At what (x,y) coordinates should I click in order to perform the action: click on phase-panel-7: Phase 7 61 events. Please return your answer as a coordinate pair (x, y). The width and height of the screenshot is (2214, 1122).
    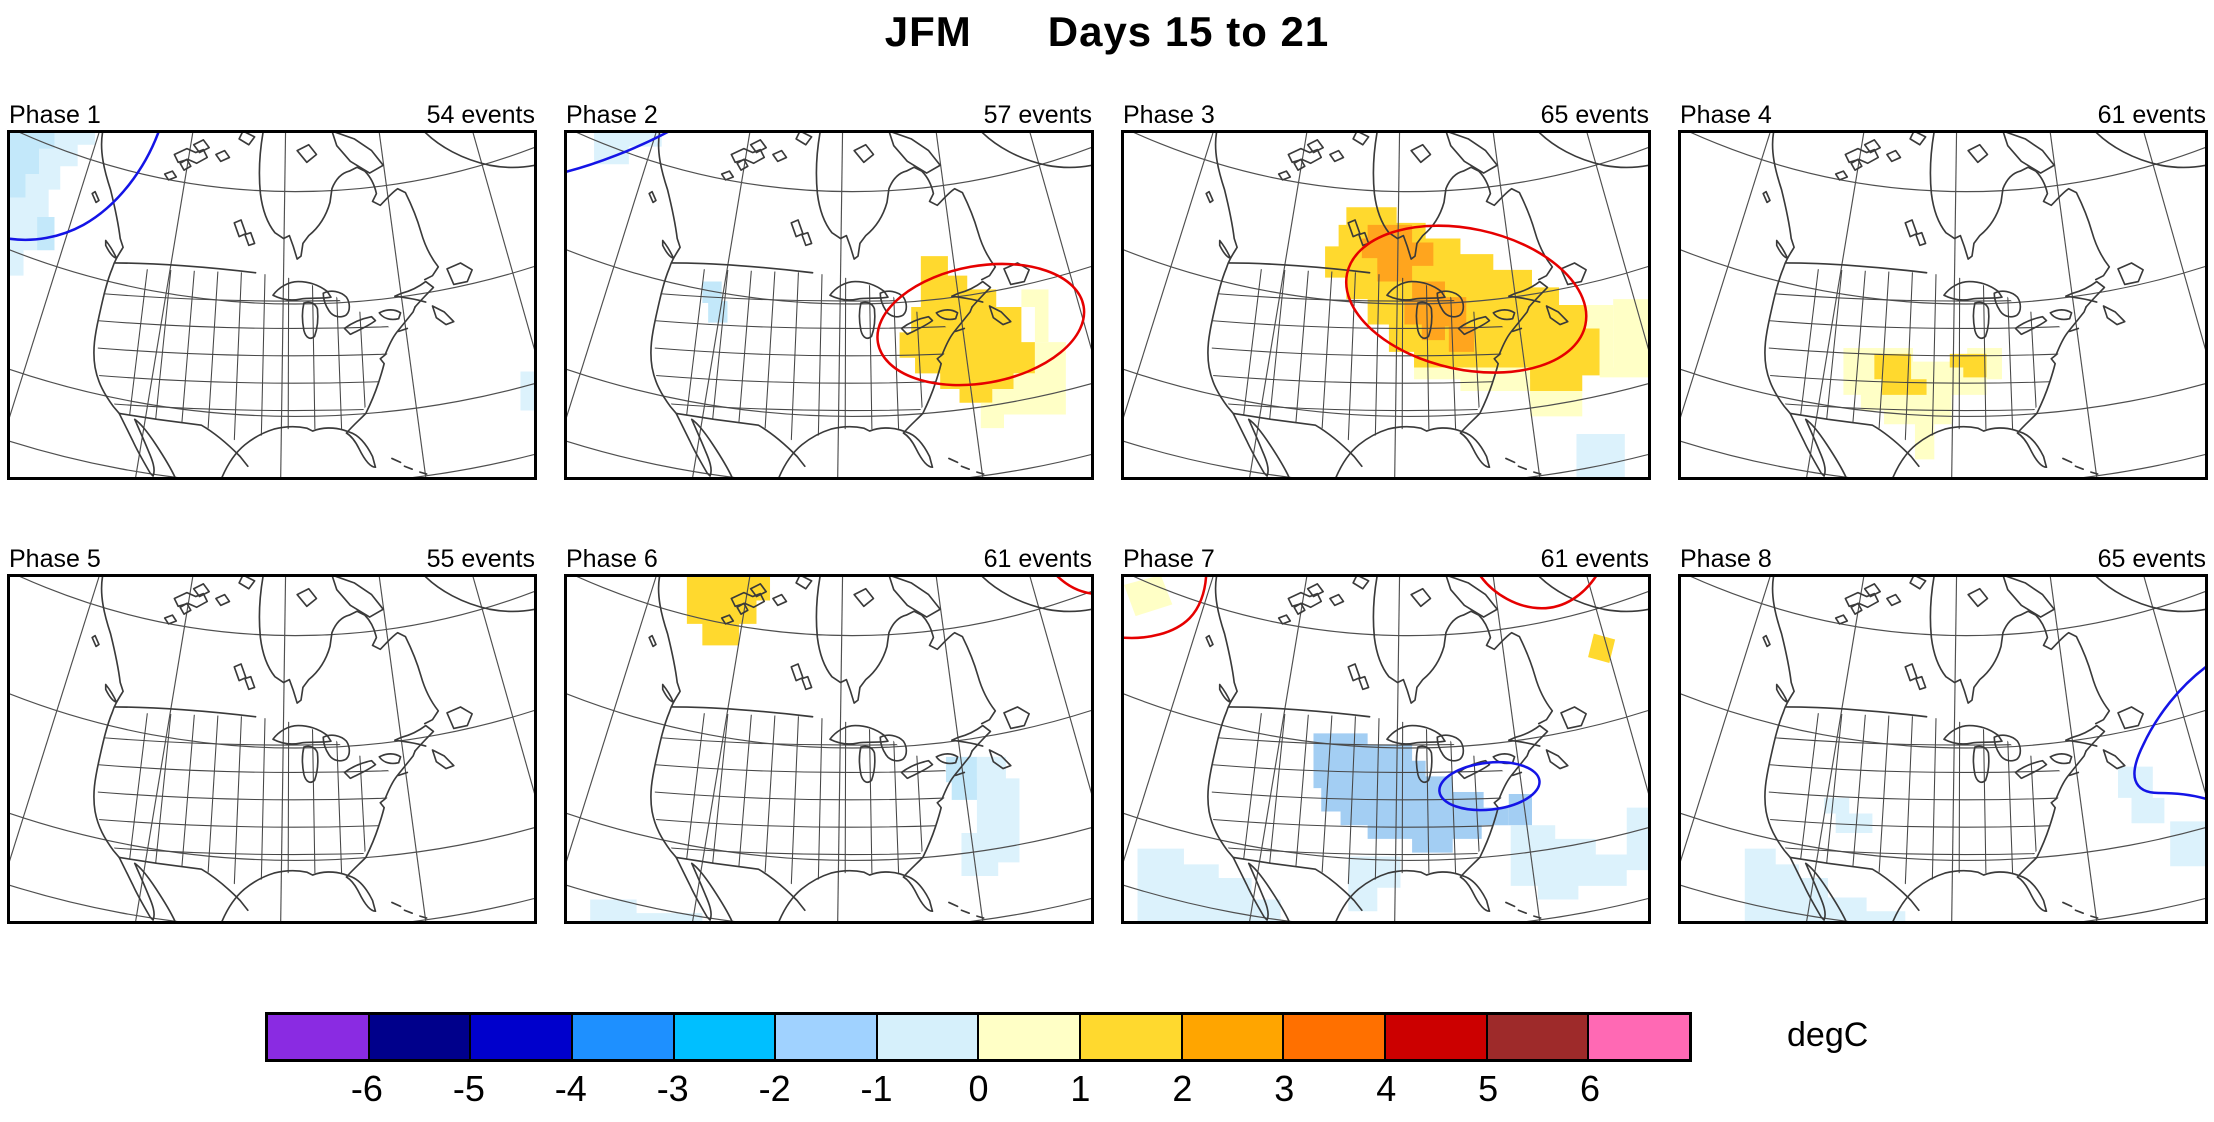
    Looking at the image, I should click on (1386, 734).